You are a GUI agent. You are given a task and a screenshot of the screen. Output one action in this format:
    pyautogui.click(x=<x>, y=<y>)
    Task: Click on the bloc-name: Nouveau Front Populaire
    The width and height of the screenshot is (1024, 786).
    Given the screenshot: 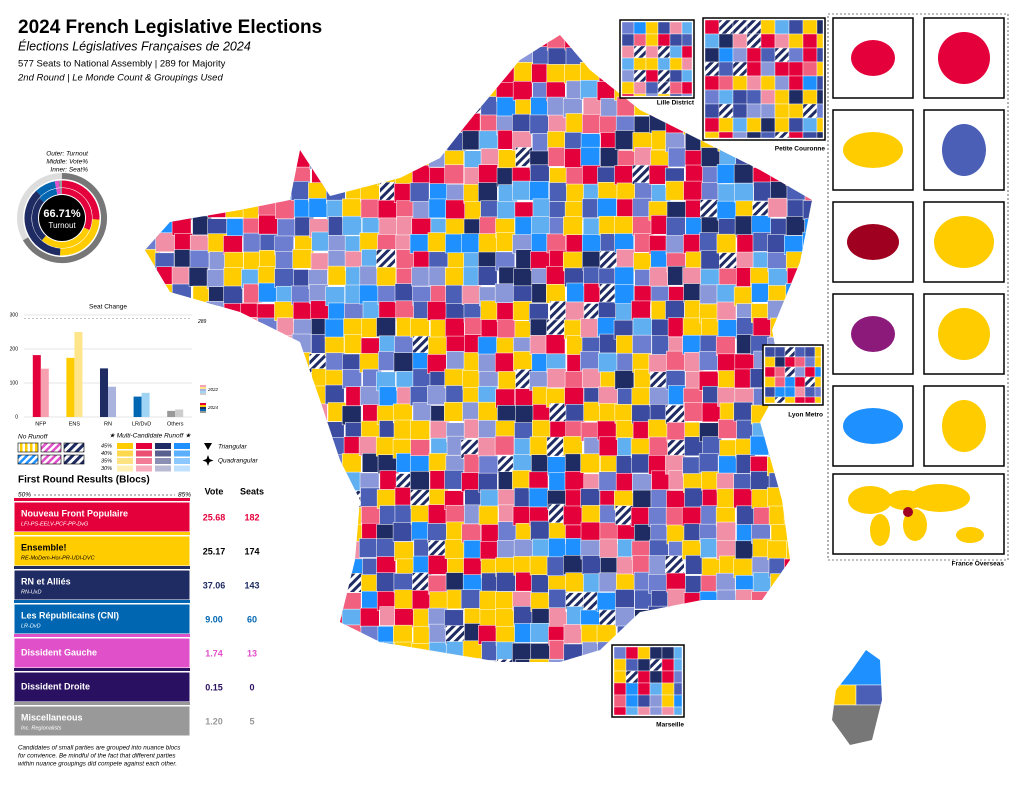 What is the action you would take?
    pyautogui.click(x=74, y=513)
    